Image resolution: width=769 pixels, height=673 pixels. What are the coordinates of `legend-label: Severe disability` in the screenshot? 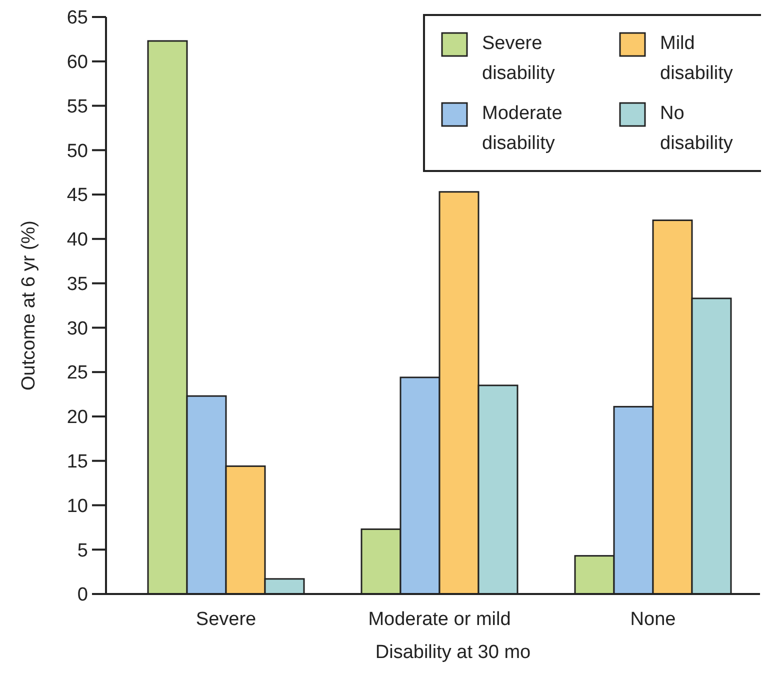 It's located at (519, 58).